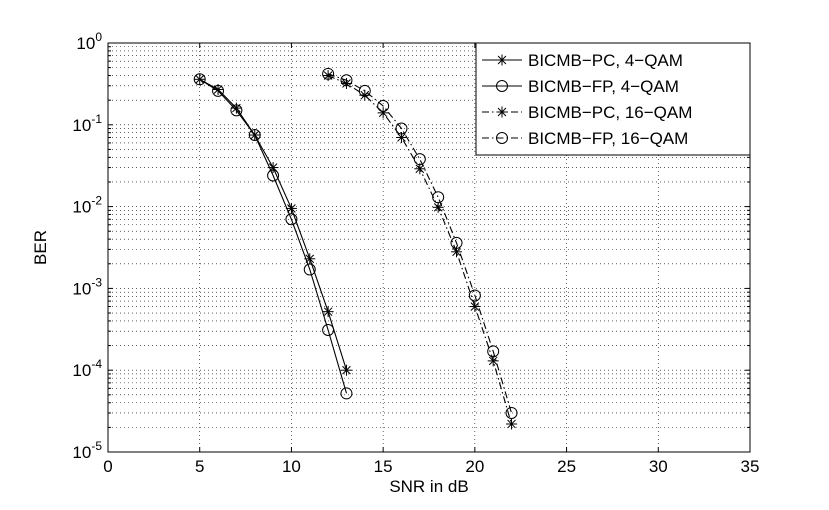 This screenshot has height=510, width=829. I want to click on y-tick-exponent: -2, so click(96, 201).